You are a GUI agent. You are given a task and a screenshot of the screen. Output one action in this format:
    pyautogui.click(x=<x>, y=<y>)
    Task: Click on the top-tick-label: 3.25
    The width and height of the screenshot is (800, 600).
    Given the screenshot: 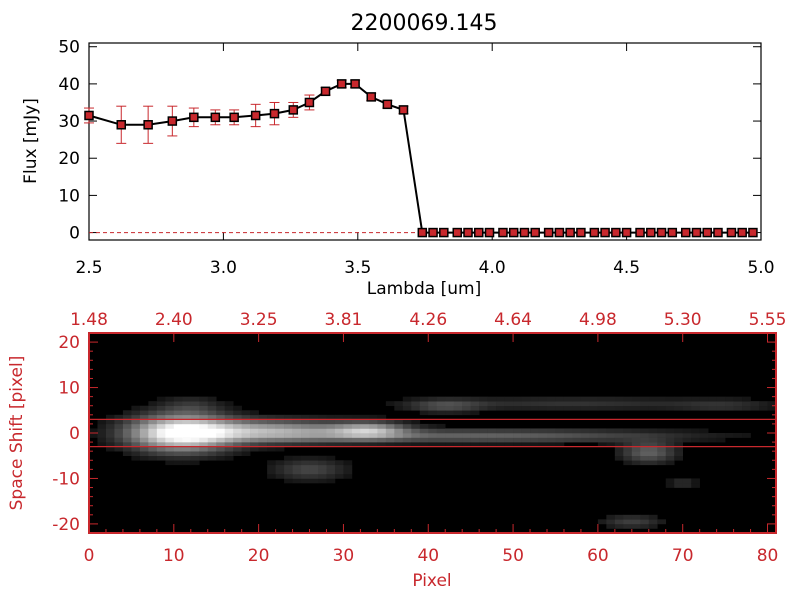 What is the action you would take?
    pyautogui.click(x=259, y=320)
    